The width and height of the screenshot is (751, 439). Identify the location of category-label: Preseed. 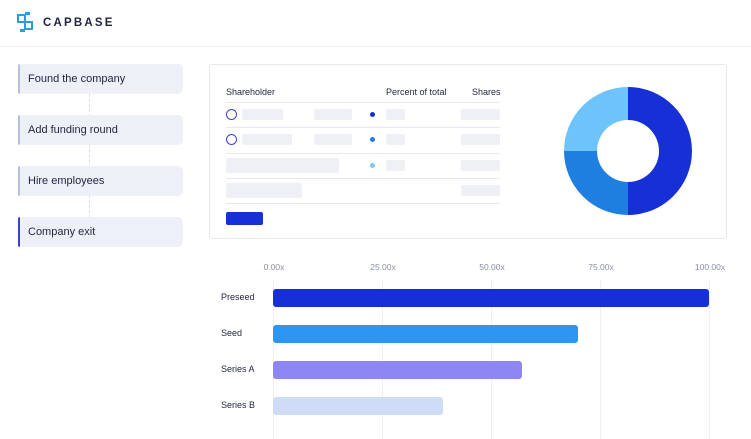
(238, 297).